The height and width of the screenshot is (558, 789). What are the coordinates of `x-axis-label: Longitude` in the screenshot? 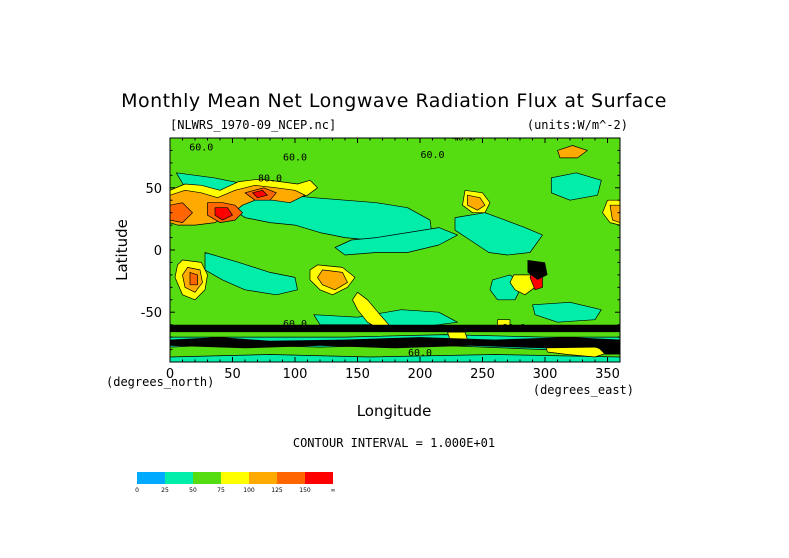 It's located at (394, 411).